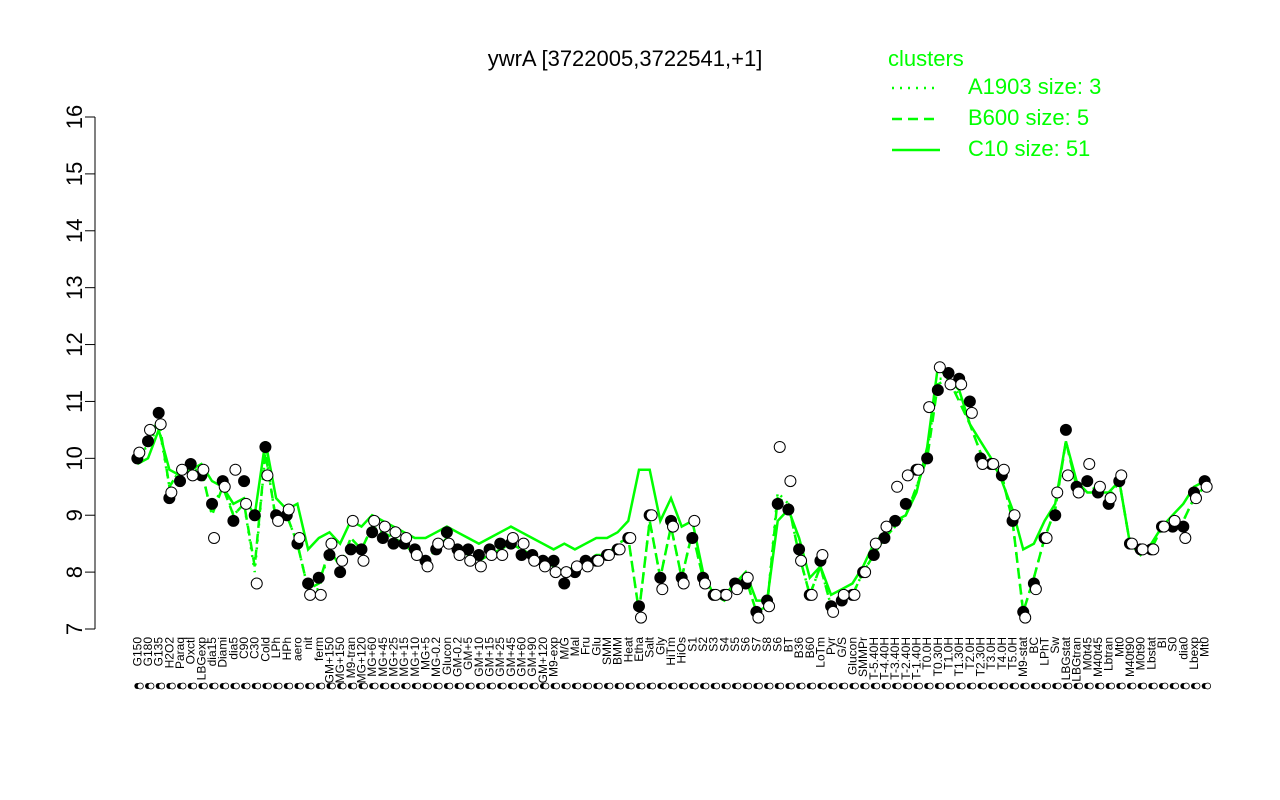 The width and height of the screenshot is (1280, 800). I want to click on x-tick-label: Glucon, so click(852, 656).